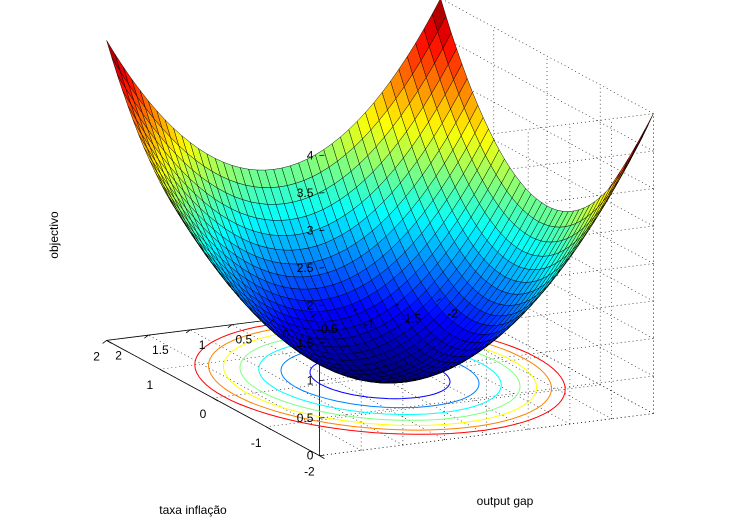  Describe the element at coordinates (256, 443) in the screenshot. I see `y-tick-label: -1` at that location.